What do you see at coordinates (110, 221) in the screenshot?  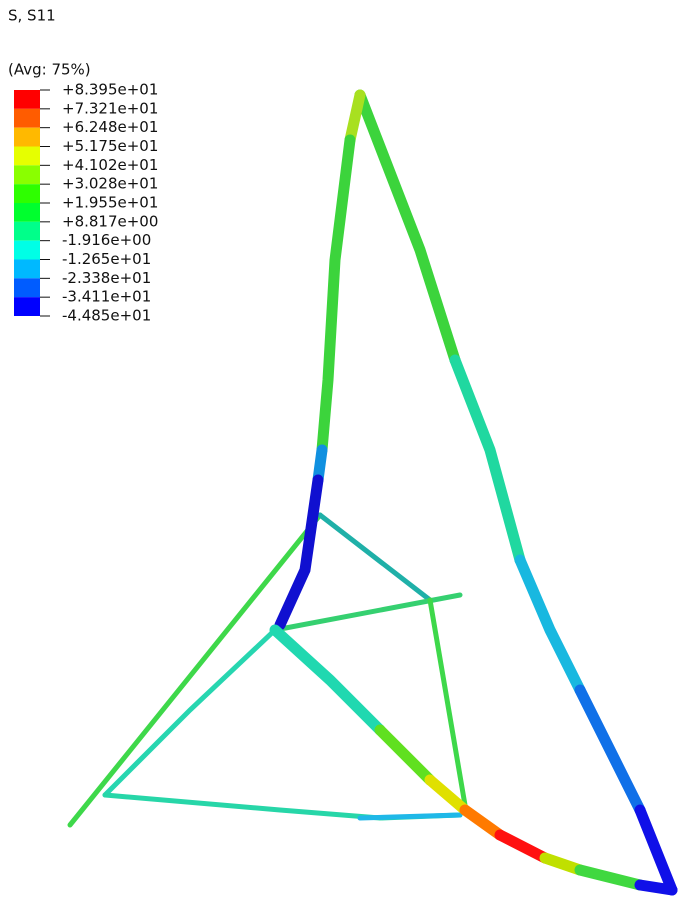 I see `legend-label: +8.817e+00` at bounding box center [110, 221].